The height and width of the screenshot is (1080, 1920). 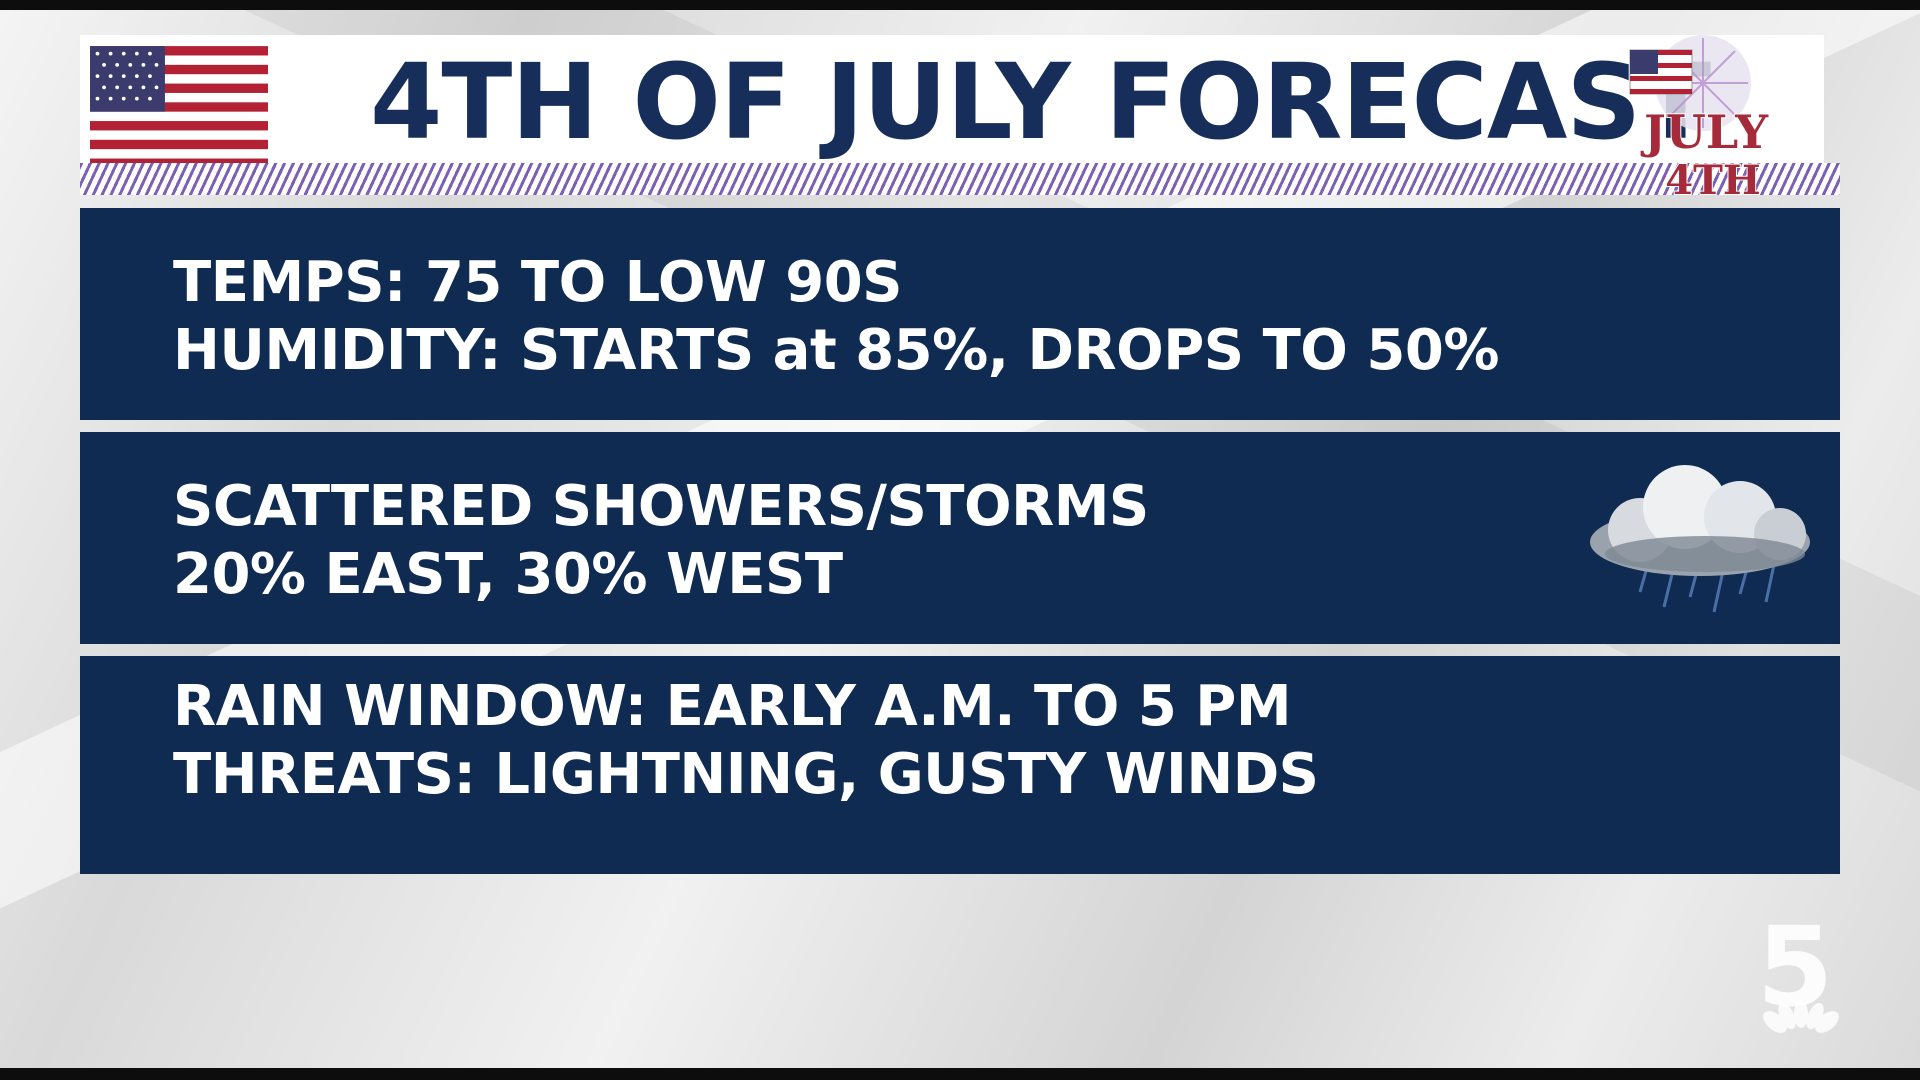 What do you see at coordinates (1712, 180) in the screenshot?
I see `badge-text-4th: 4TH` at bounding box center [1712, 180].